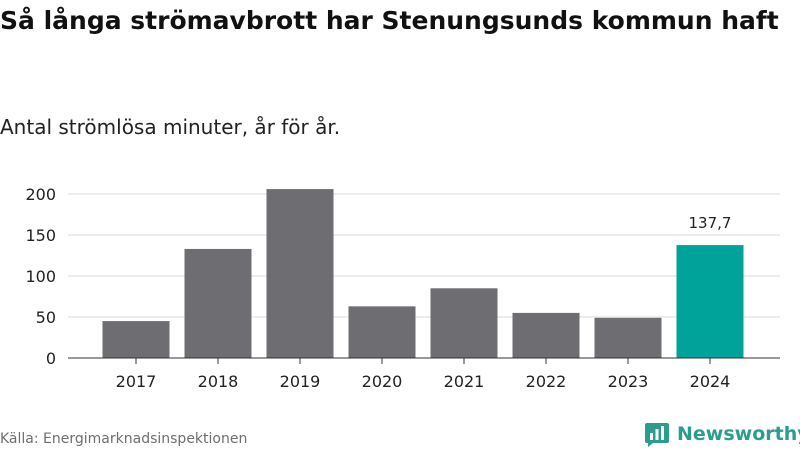  What do you see at coordinates (628, 381) in the screenshot?
I see `x-tick-label: 2023` at bounding box center [628, 381].